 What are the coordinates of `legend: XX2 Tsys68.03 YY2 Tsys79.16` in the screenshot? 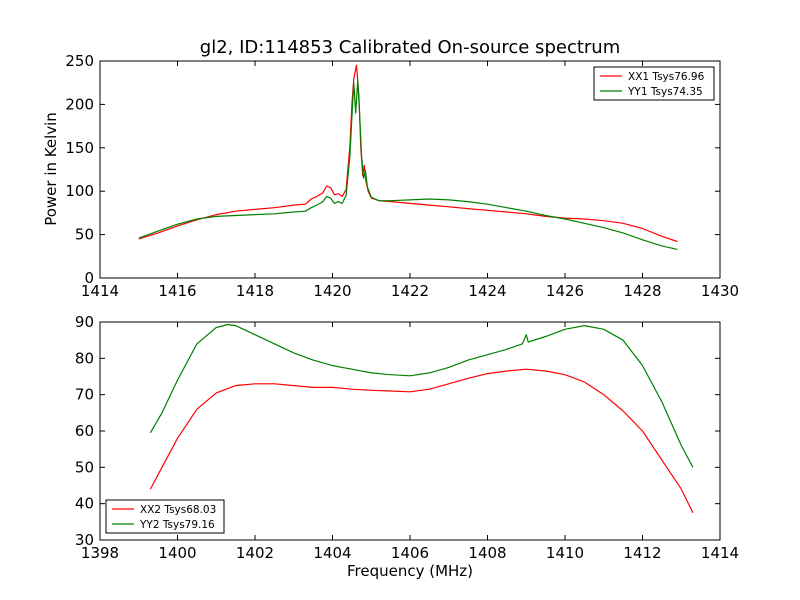 It's located at (165, 516).